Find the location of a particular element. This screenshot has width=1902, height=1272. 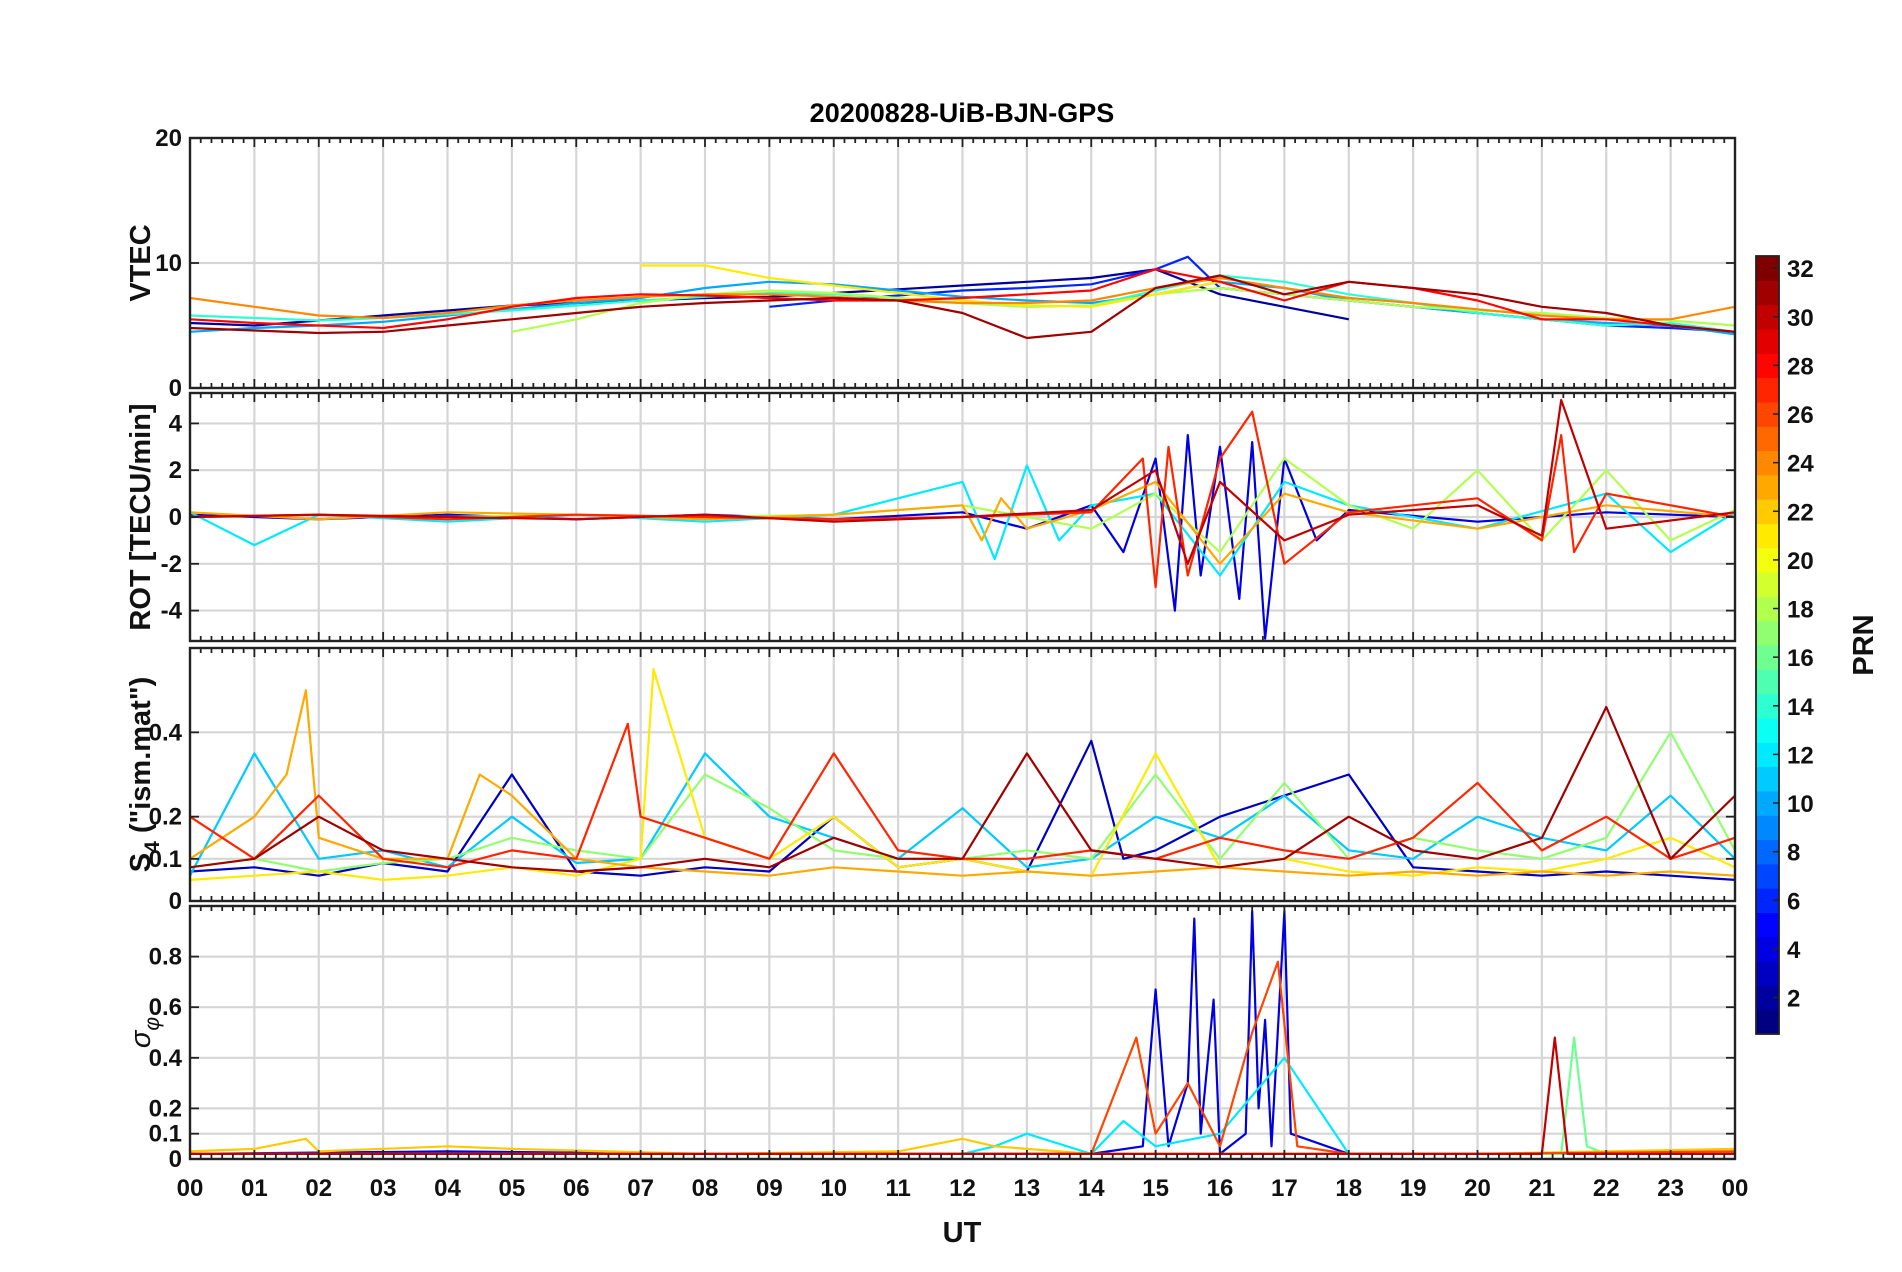

y-axis-label-rot: ROT [TECU/min] is located at coordinates (141, 516).